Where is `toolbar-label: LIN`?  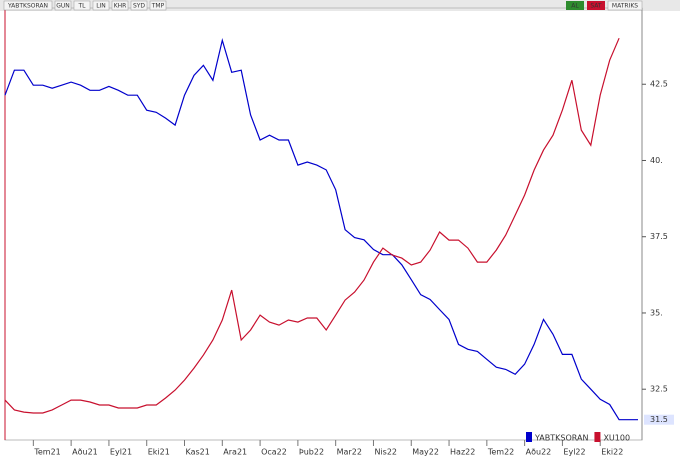 toolbar-label: LIN is located at coordinates (101, 6).